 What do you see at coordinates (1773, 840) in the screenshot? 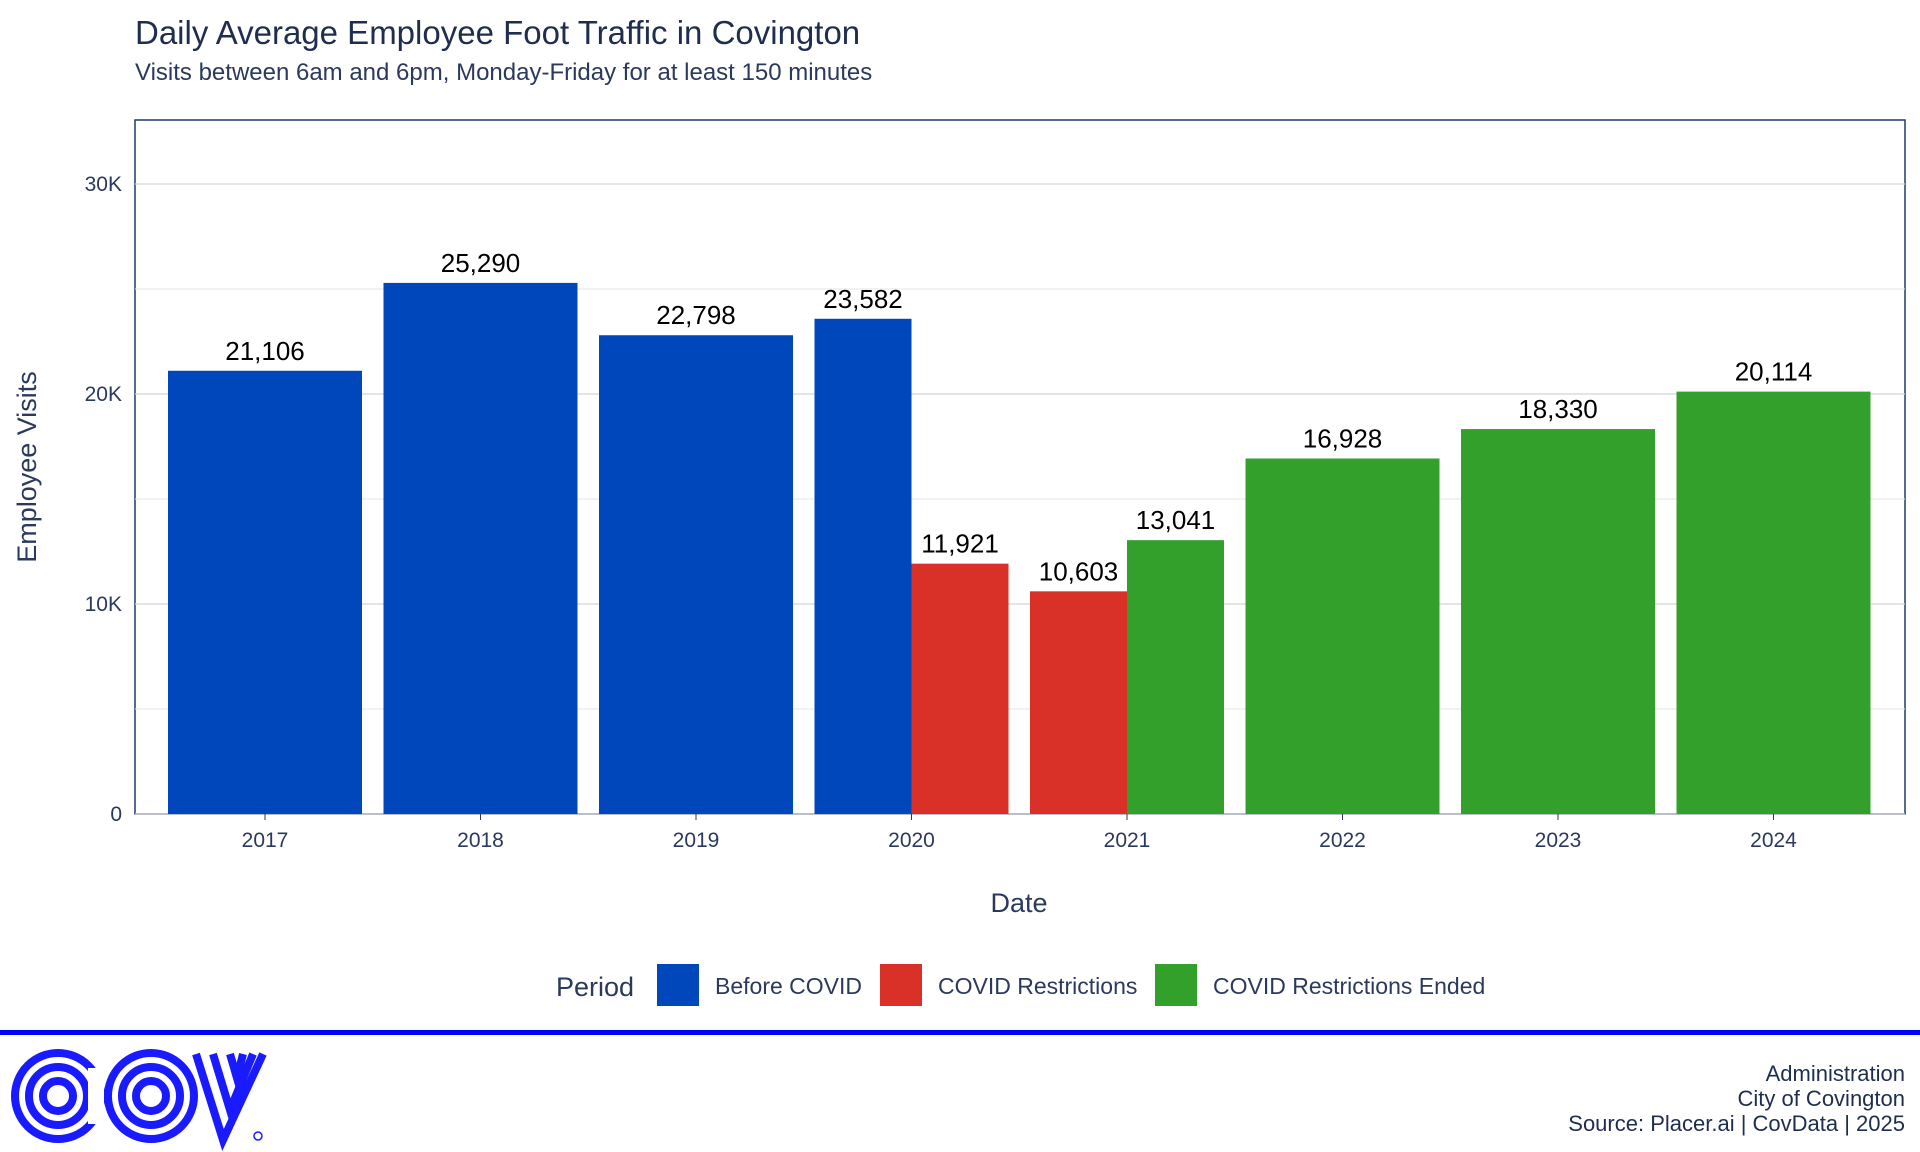
I see `x-tick-label: 2024` at bounding box center [1773, 840].